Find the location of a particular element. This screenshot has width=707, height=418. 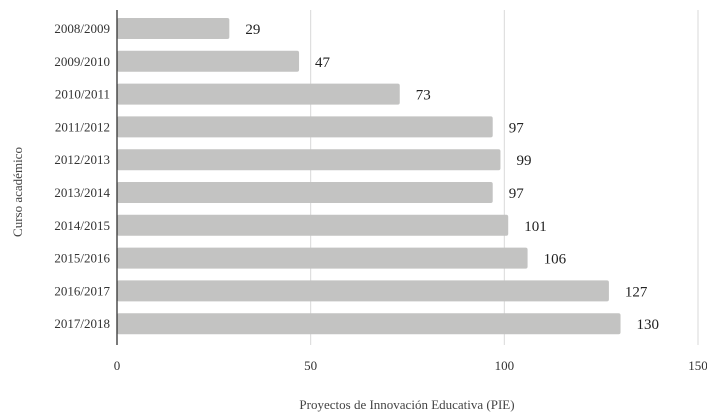

bar-2012-2013 is located at coordinates (309, 160).